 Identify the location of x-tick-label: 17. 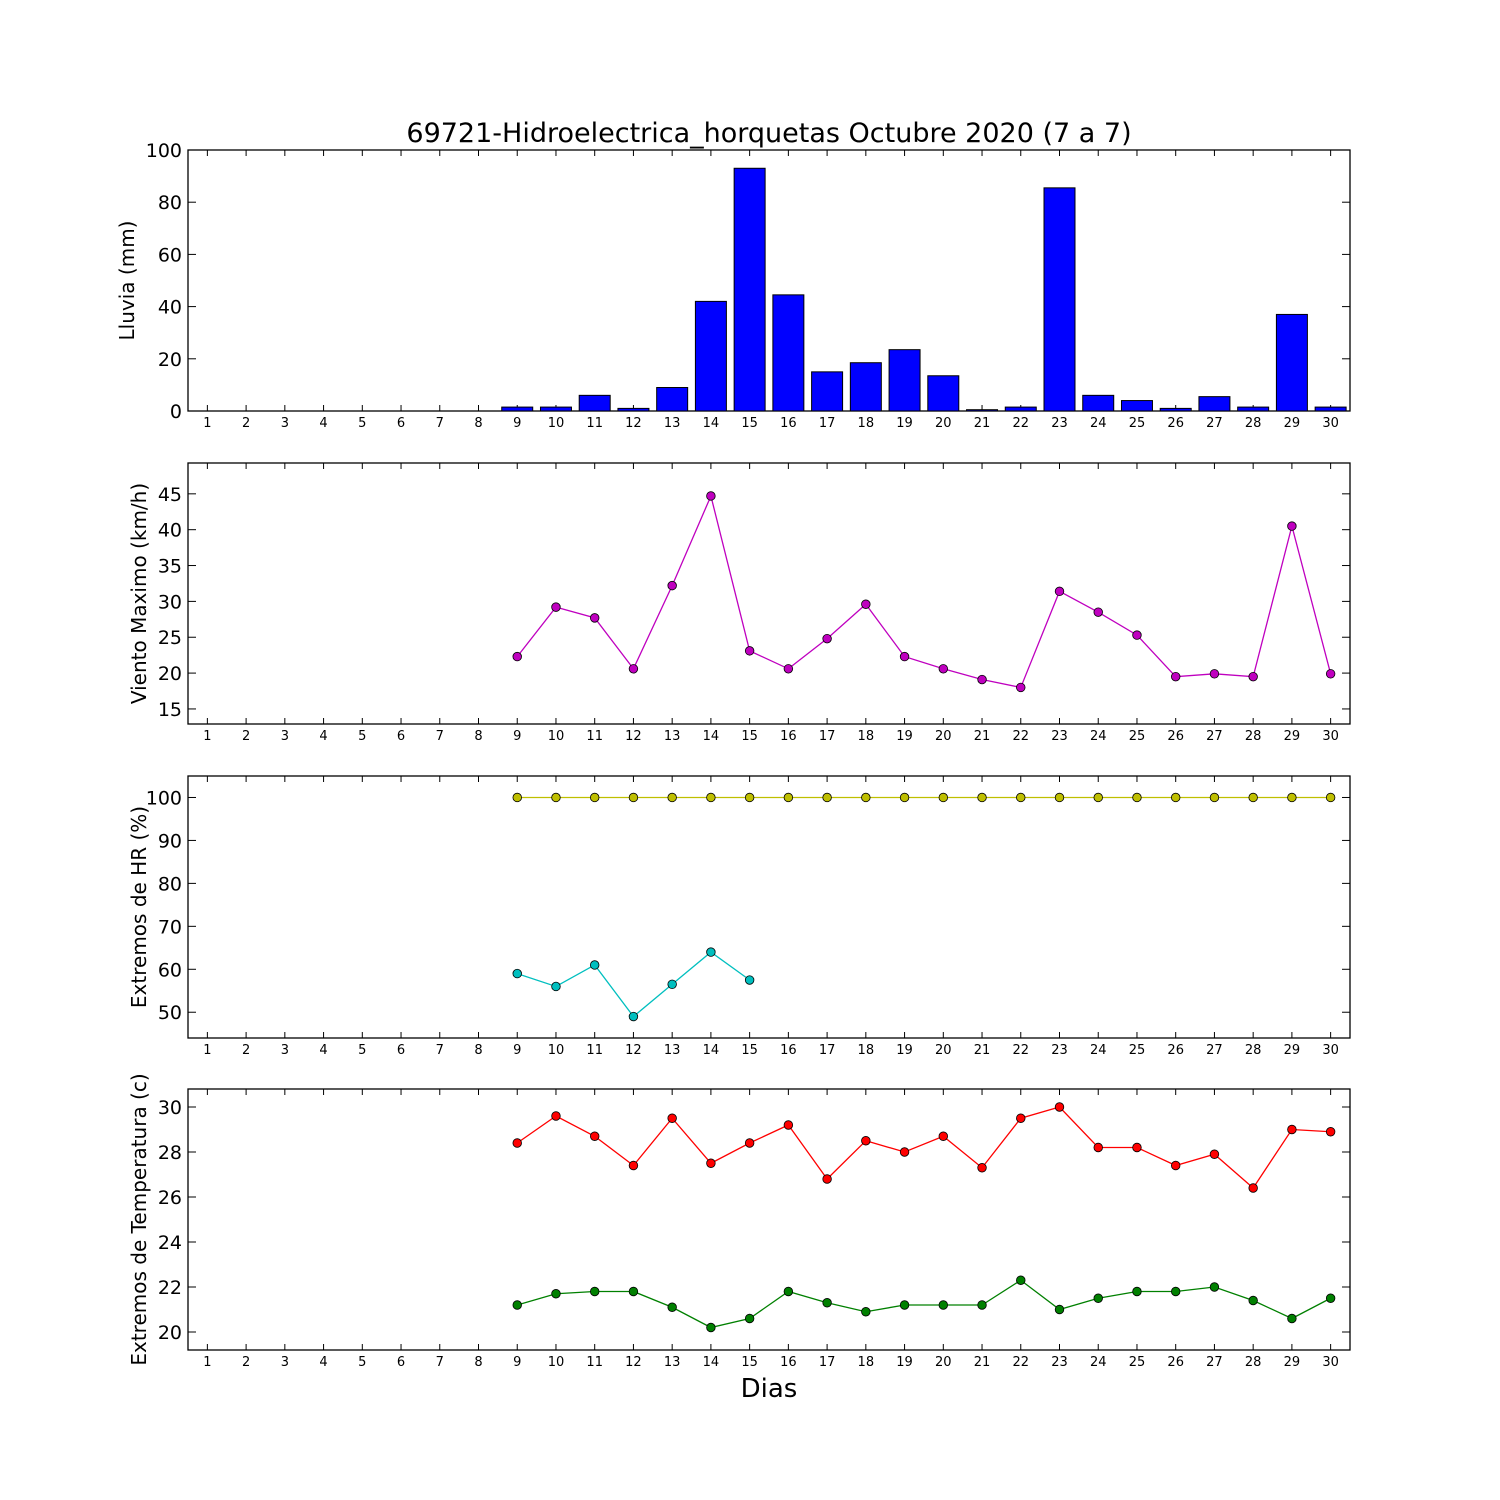
(827, 736).